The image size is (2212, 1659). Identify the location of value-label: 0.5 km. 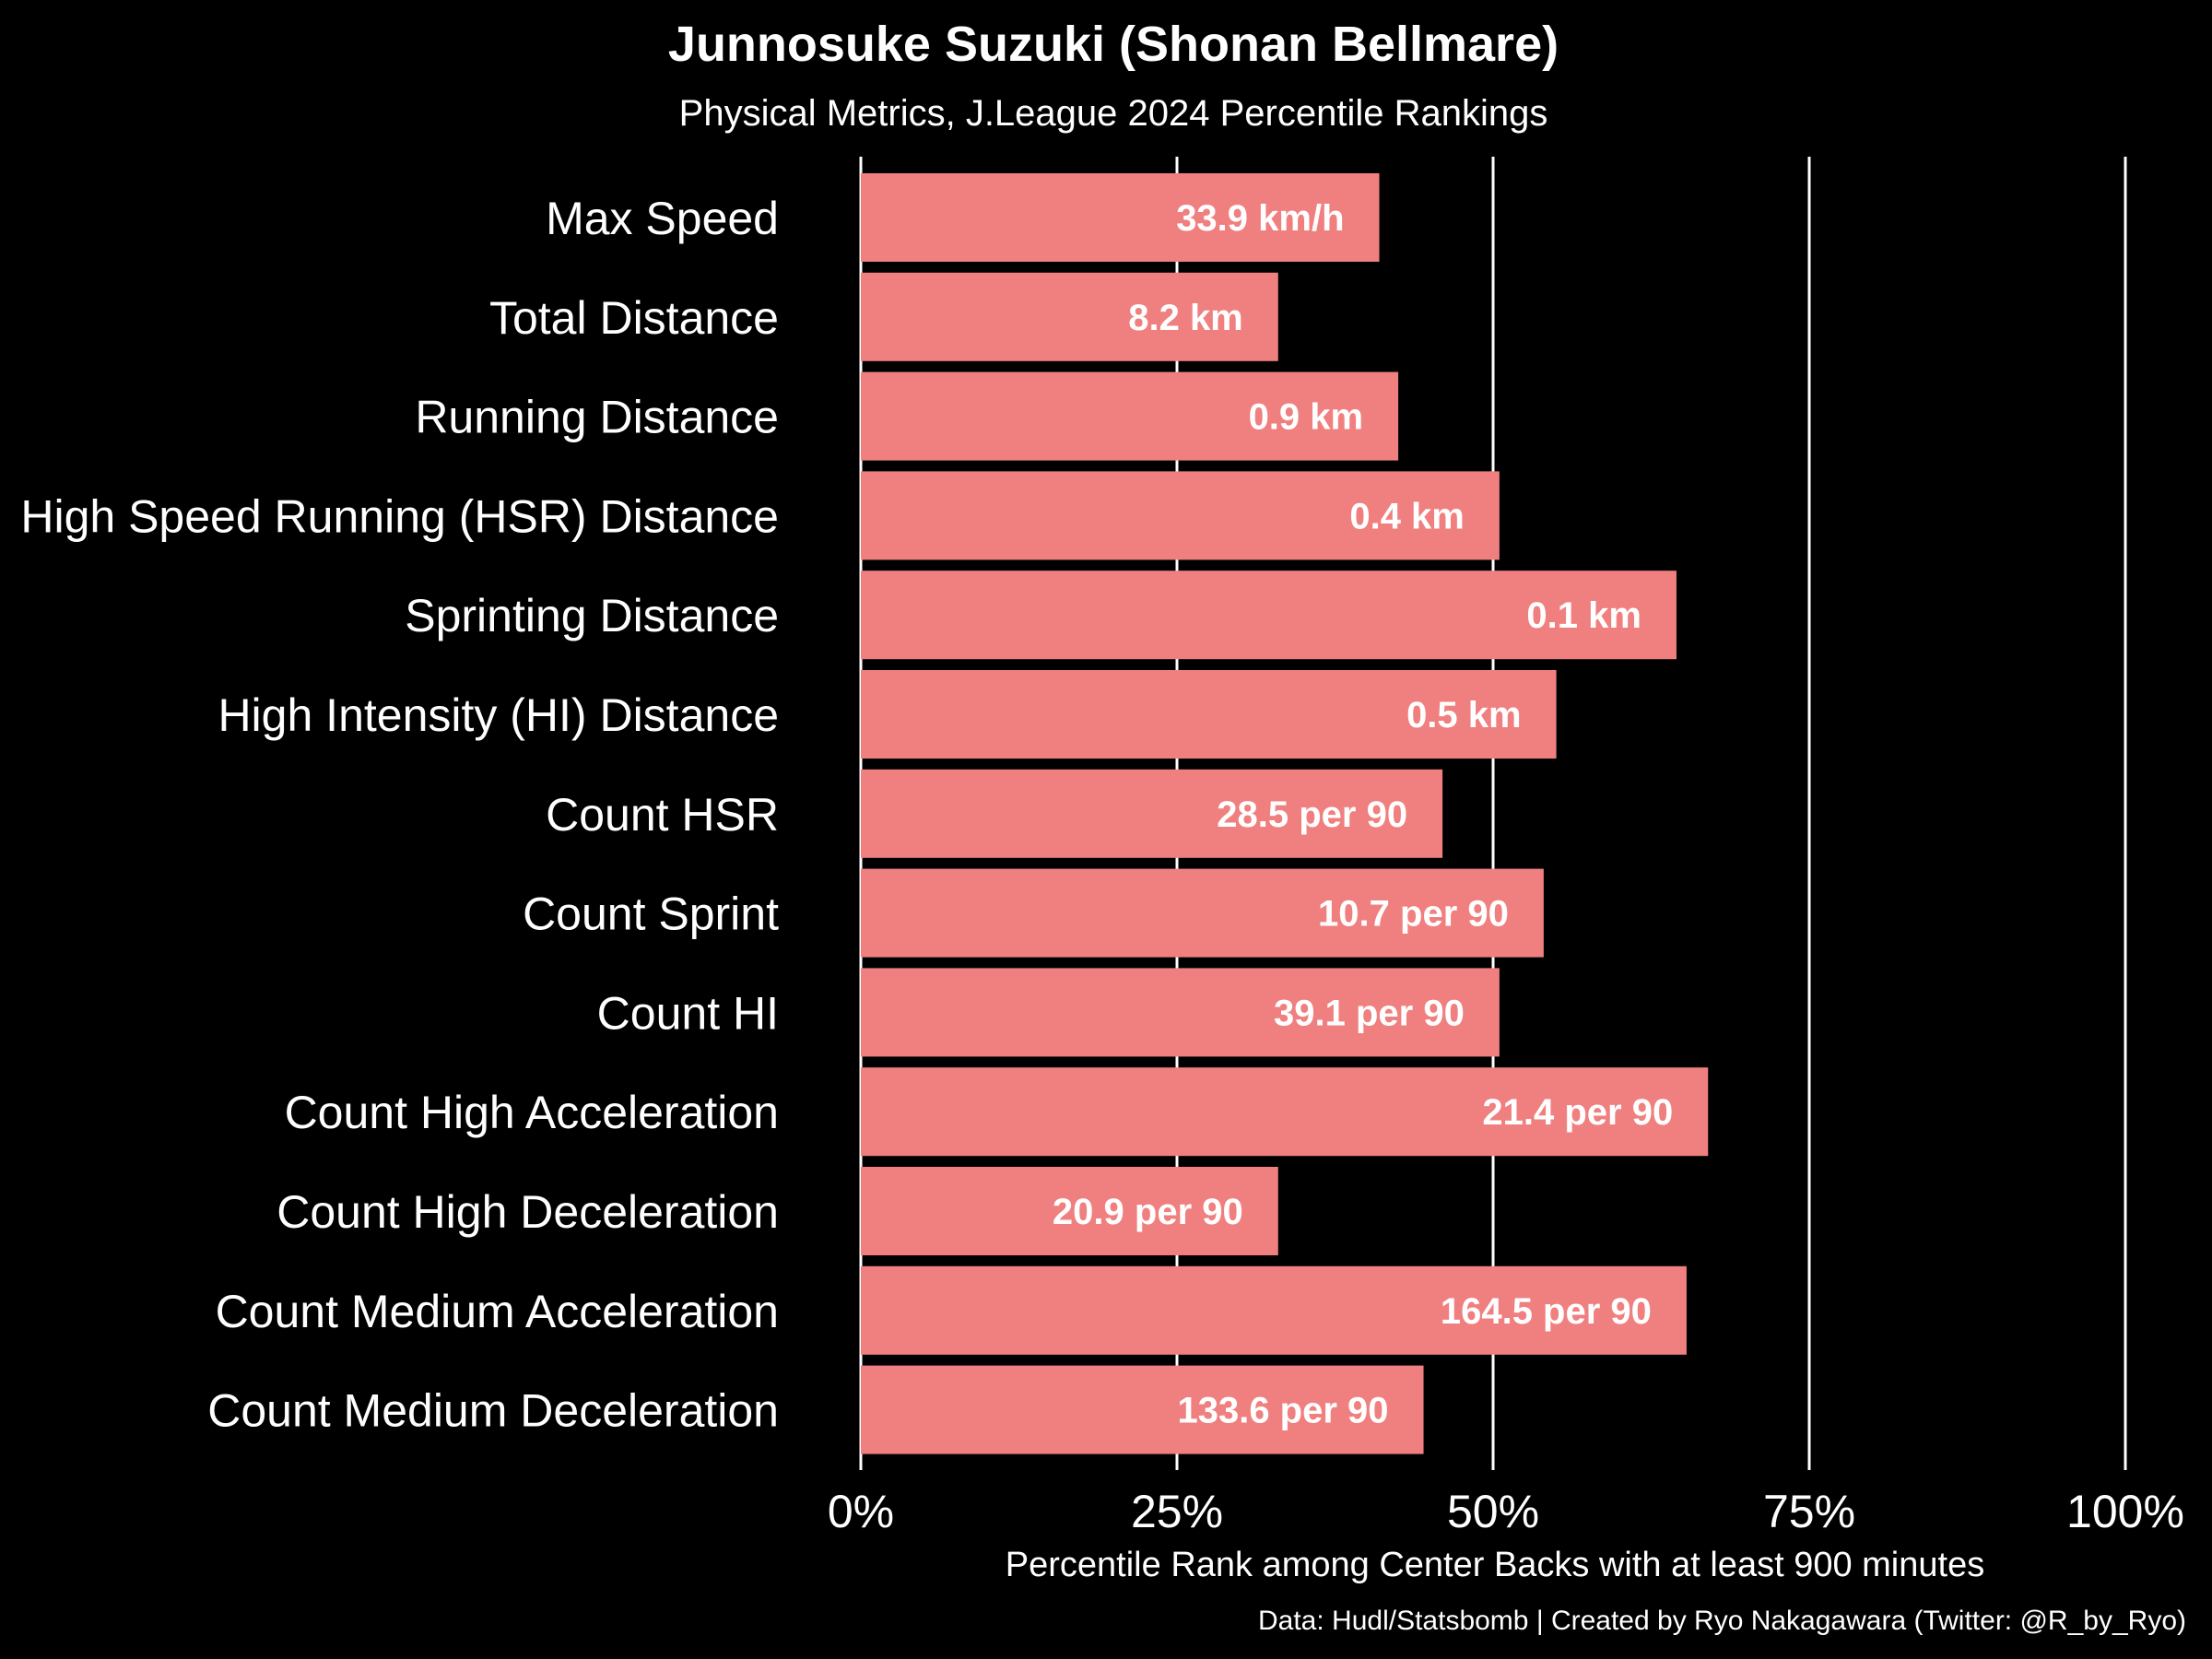
(1464, 715).